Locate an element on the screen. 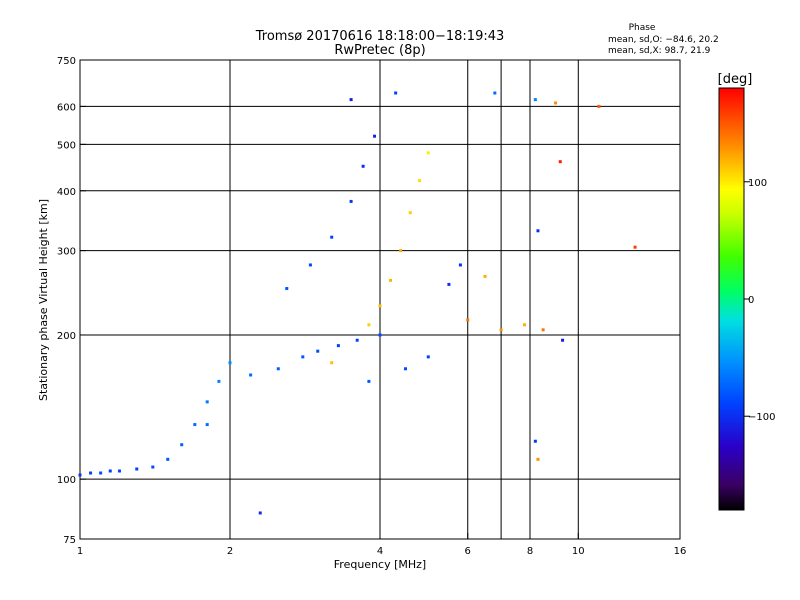 The image size is (800, 600). x-axis-ticks: 1 2 4 6 8 10 16 is located at coordinates (382, 545).